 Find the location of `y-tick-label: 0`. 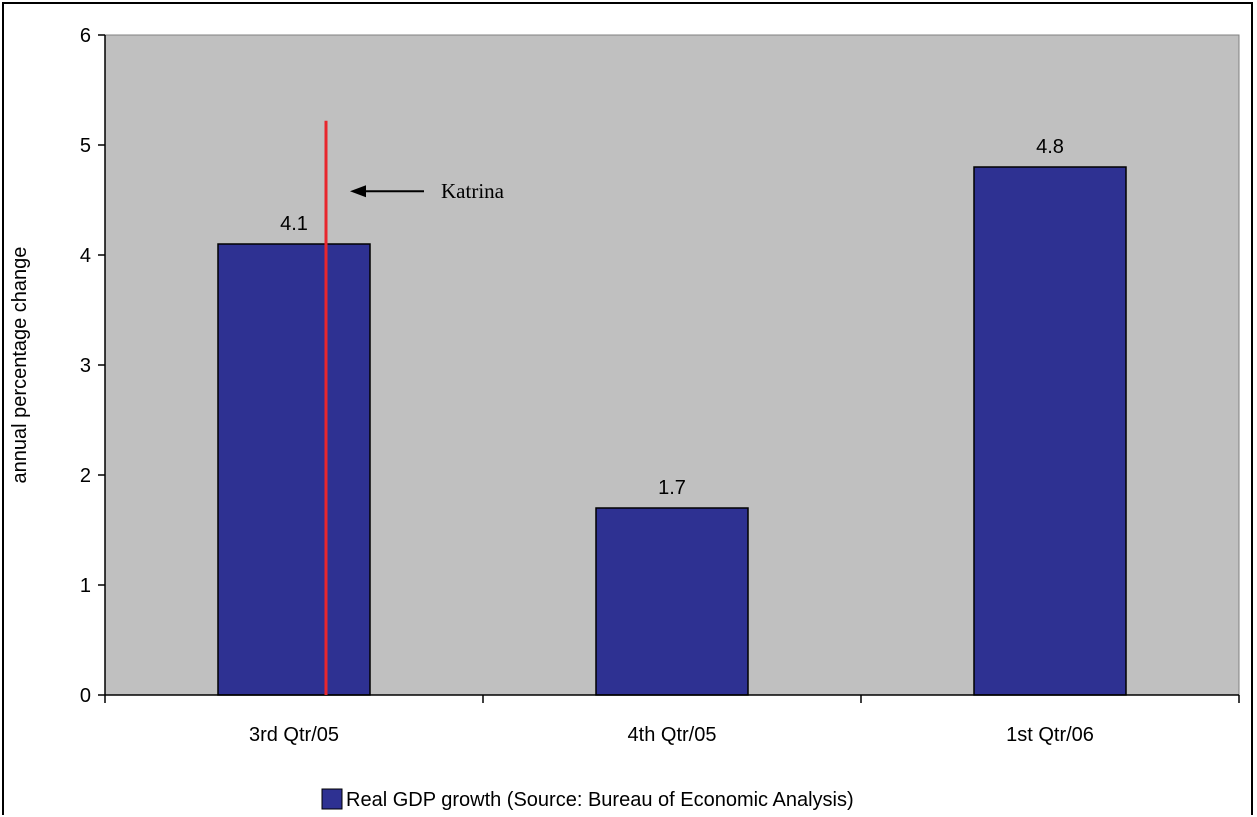

y-tick-label: 0 is located at coordinates (85, 696).